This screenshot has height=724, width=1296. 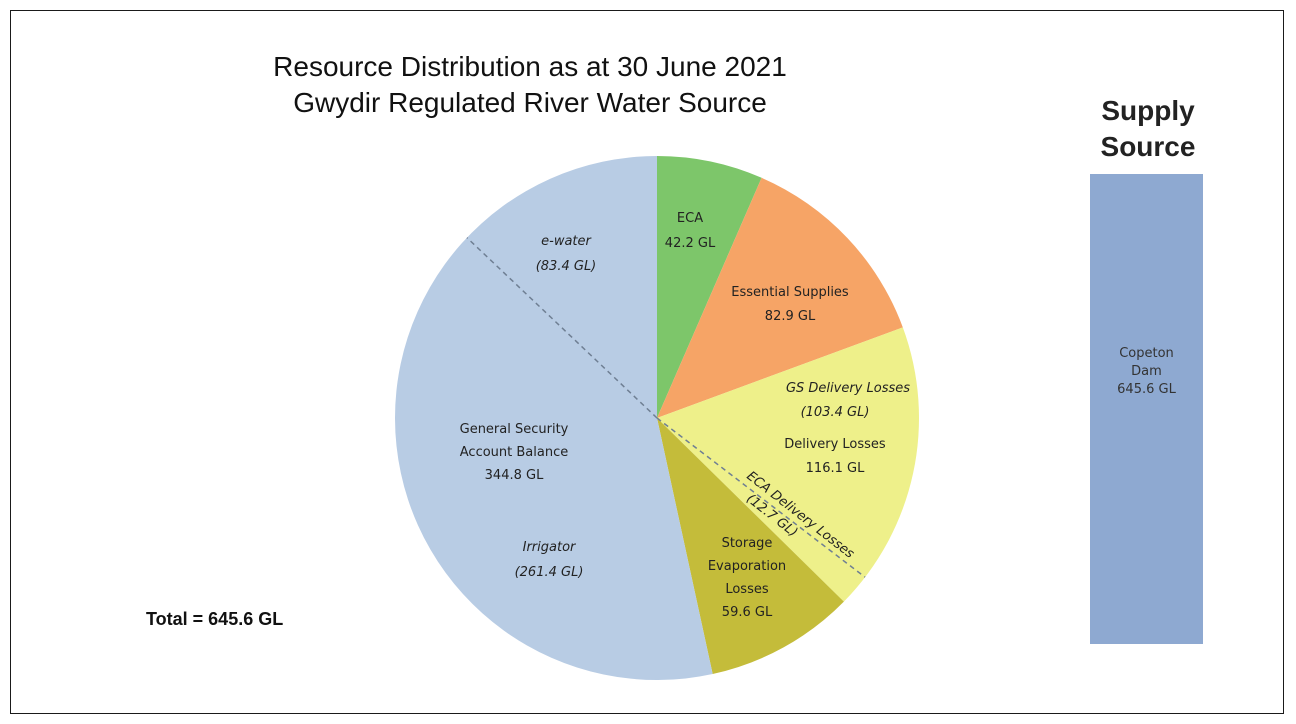 What do you see at coordinates (835, 412) in the screenshot?
I see `slice-label-gs-delivery-losses-value: (103.4 GL)` at bounding box center [835, 412].